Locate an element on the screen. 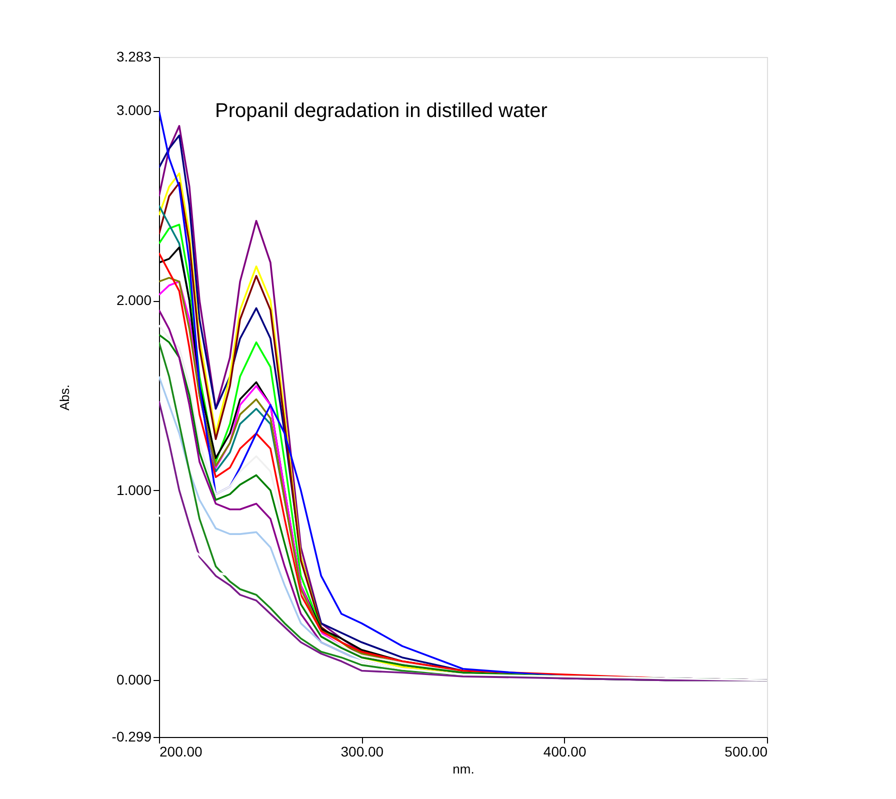 This screenshot has width=896, height=799. y-tick-label: -0.299 is located at coordinates (132, 736).